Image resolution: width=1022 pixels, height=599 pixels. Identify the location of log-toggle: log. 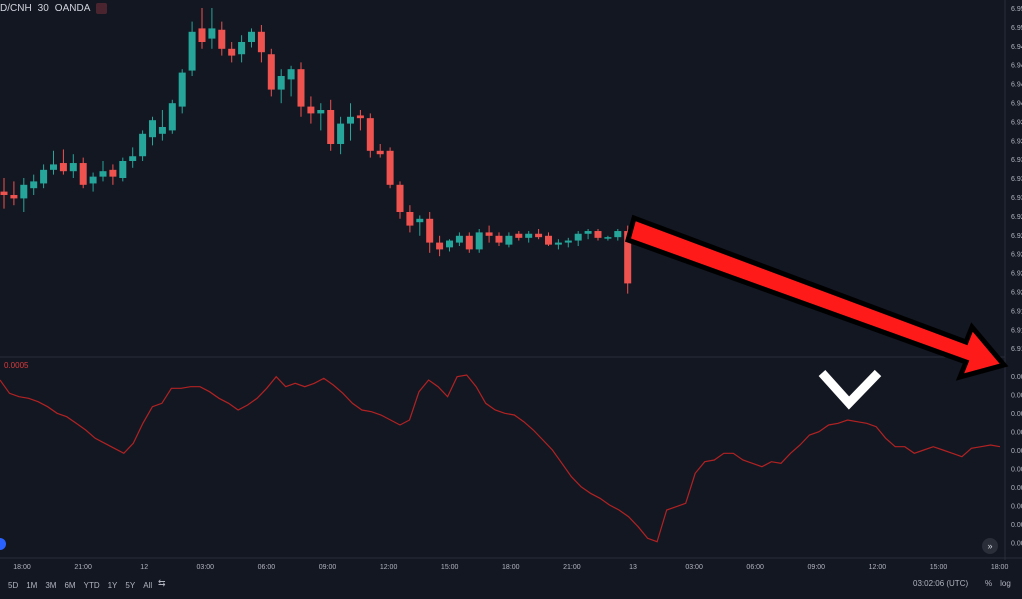
(1005, 583).